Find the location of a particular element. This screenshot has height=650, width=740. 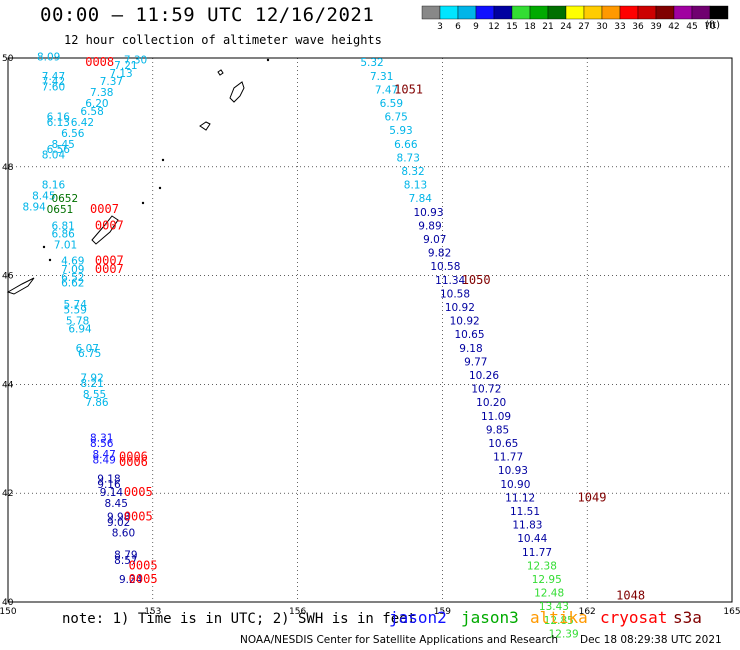

swh-label: 7.21 is located at coordinates (125, 66).